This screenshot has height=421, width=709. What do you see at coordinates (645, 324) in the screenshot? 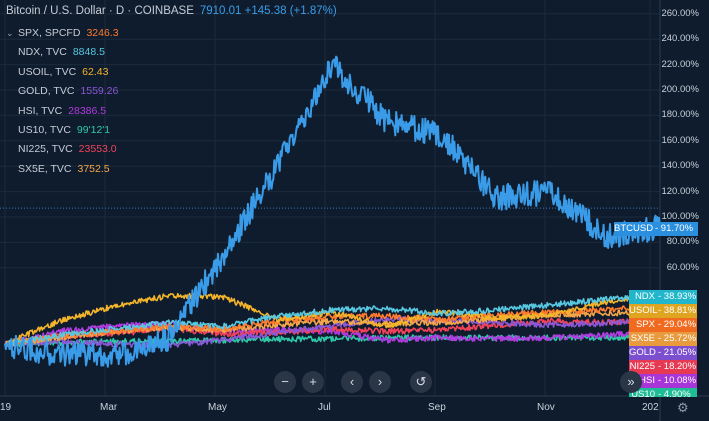
I see `series-tag-name: SPX` at bounding box center [645, 324].